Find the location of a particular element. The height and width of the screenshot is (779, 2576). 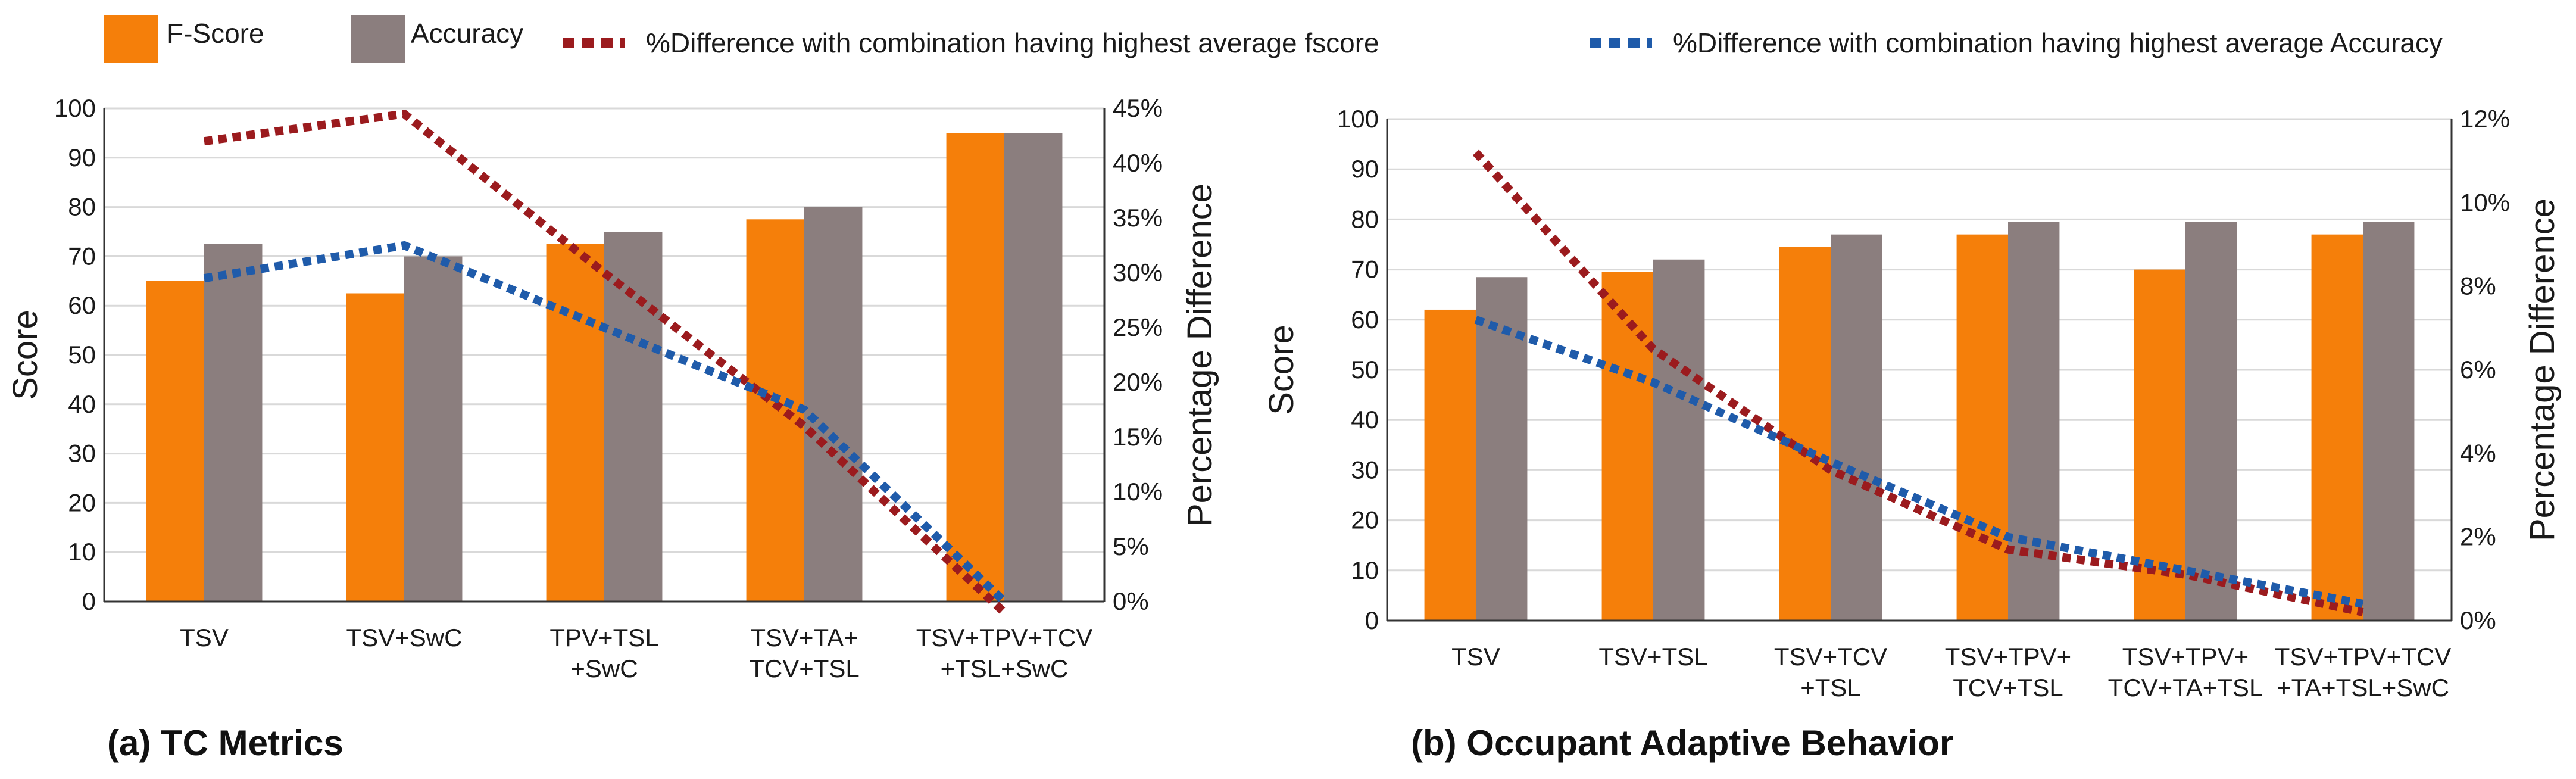

x-category-label: +TSL+SwC is located at coordinates (1005, 669).